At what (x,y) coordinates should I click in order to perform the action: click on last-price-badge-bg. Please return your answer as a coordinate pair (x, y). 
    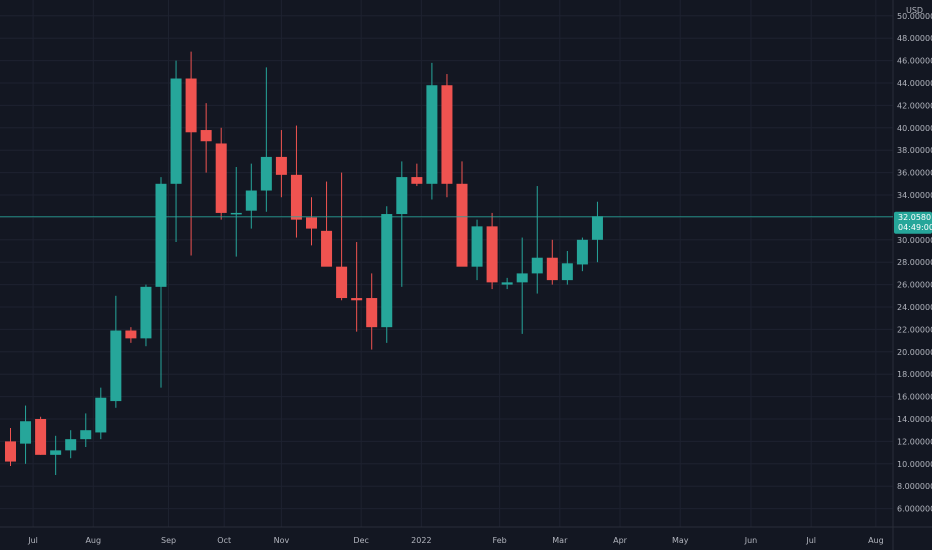
    Looking at the image, I should click on (913, 222).